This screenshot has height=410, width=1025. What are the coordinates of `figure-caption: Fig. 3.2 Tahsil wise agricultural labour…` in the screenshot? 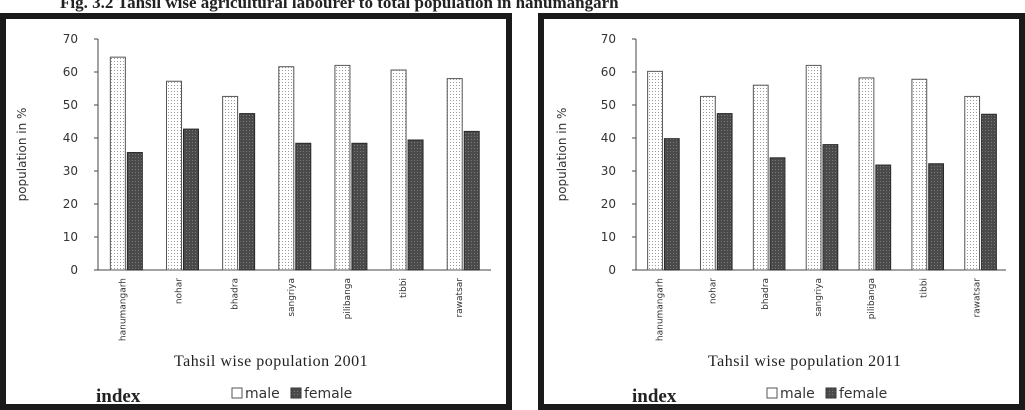 It's located at (339, 6).